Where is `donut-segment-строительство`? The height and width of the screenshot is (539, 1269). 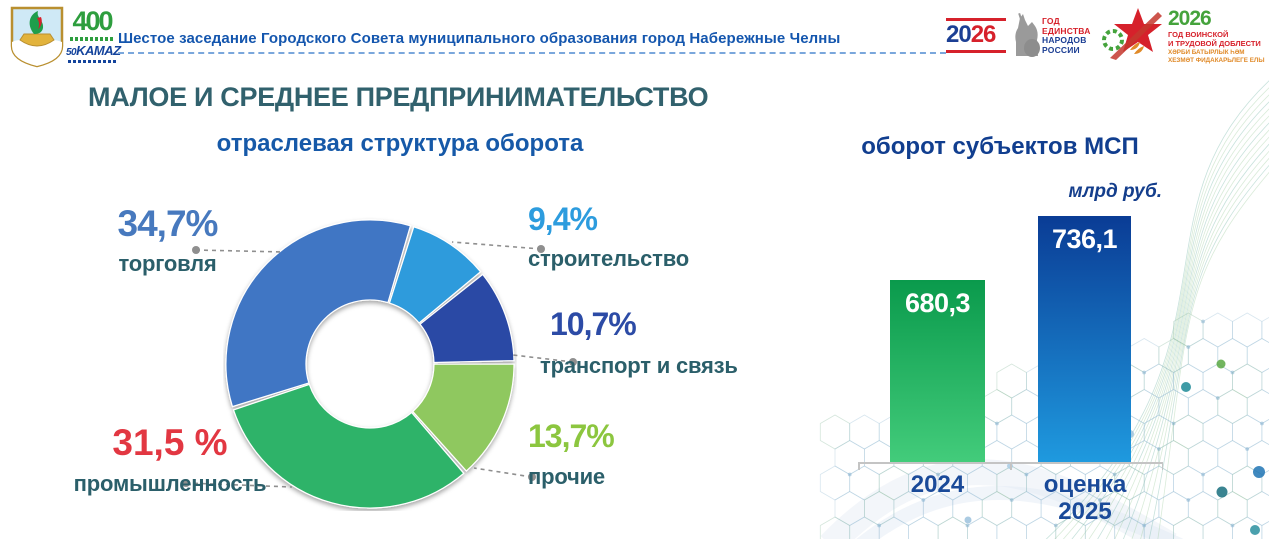 donut-segment-строительство is located at coordinates (435, 275).